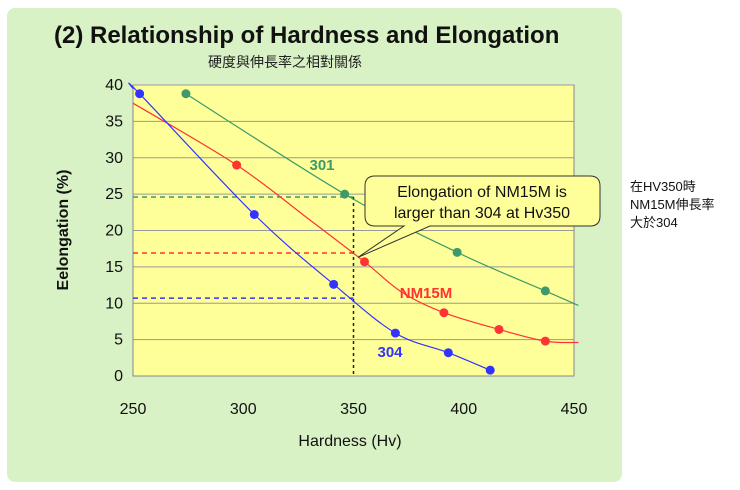 Image resolution: width=740 pixels, height=490 pixels. I want to click on y-tick-label: 25, so click(114, 194).